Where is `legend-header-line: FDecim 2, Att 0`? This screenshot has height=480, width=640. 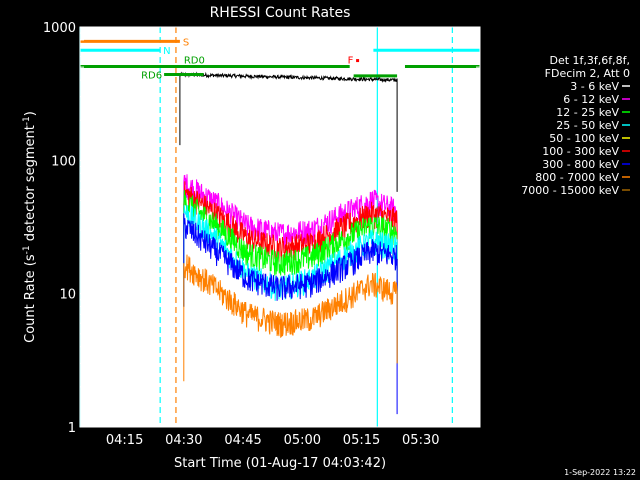 legend-header-line: FDecim 2, Att 0 is located at coordinates (587, 73).